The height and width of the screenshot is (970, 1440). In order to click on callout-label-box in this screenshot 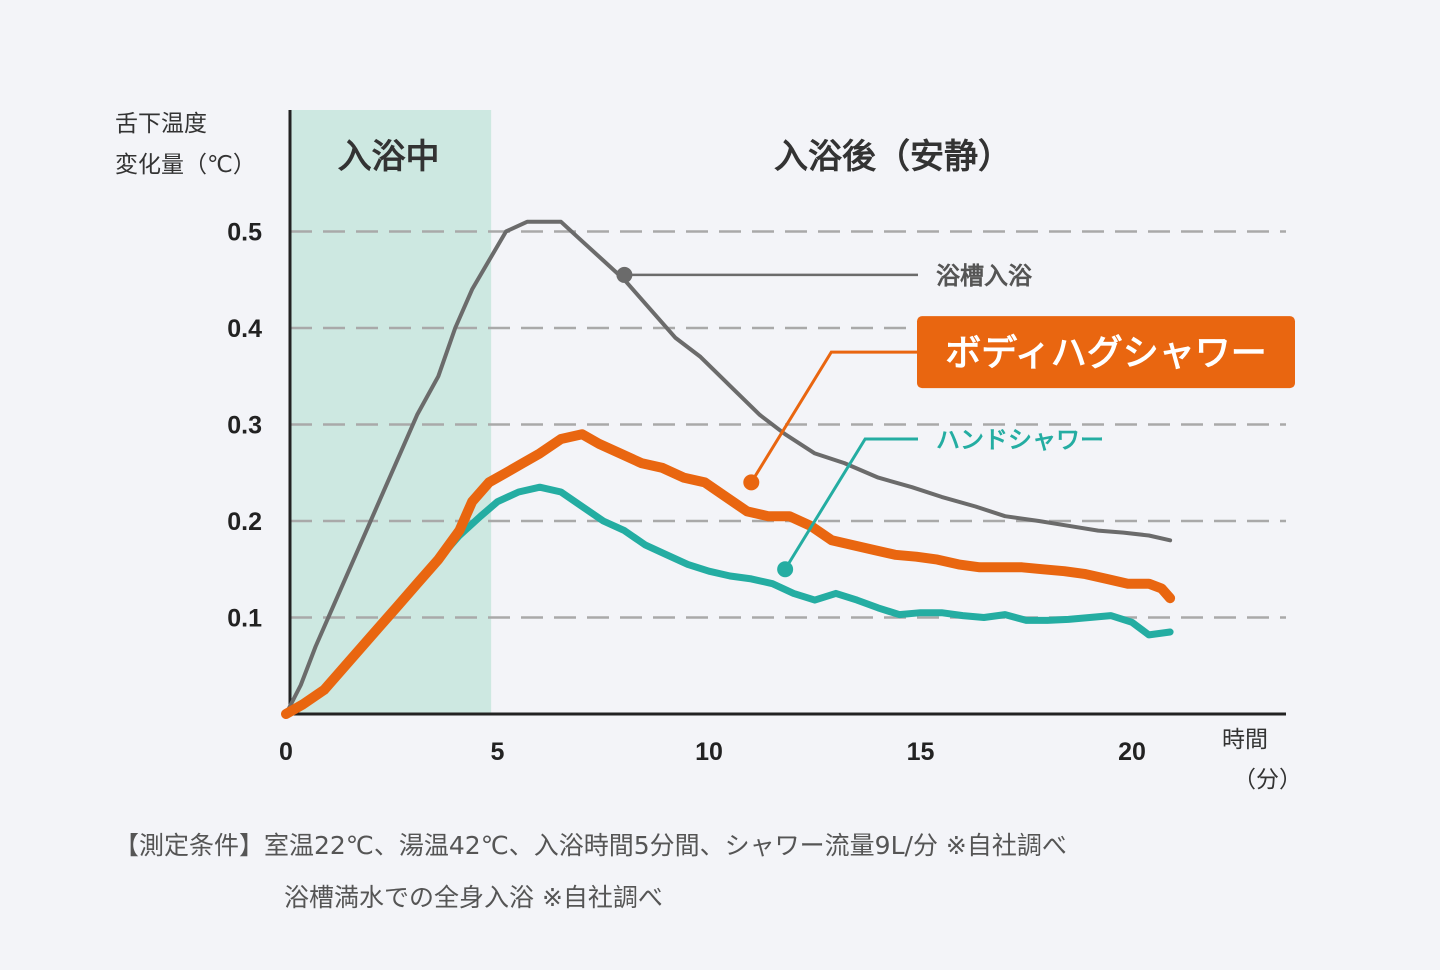, I will do `click(1106, 352)`.